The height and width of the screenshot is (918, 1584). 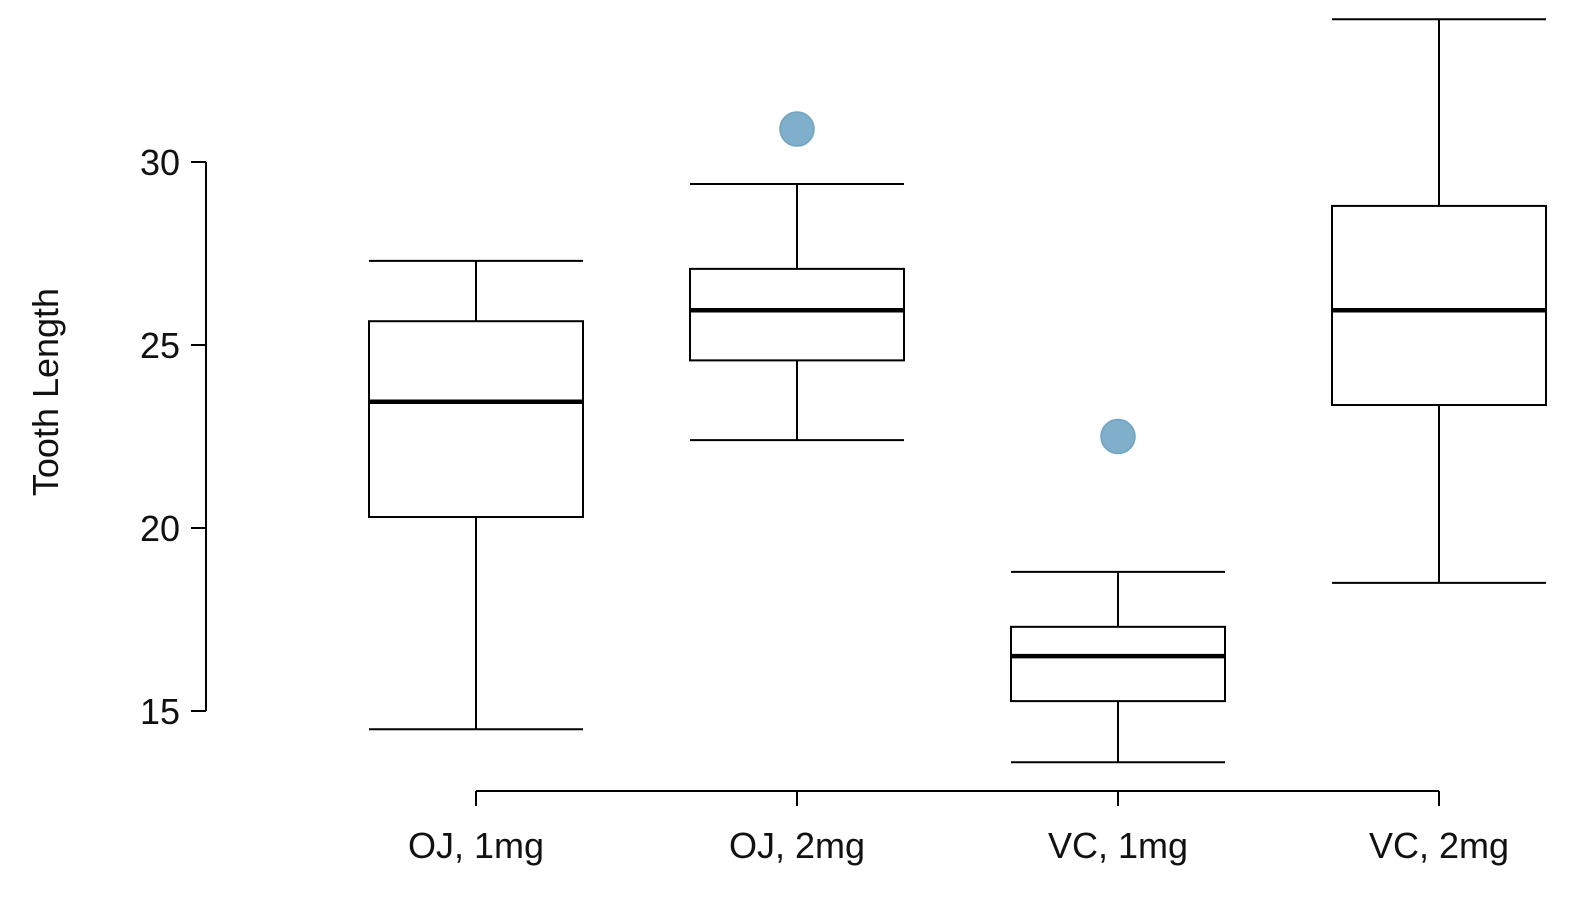 What do you see at coordinates (1439, 845) in the screenshot?
I see `x-tick-label: VC, 2mg` at bounding box center [1439, 845].